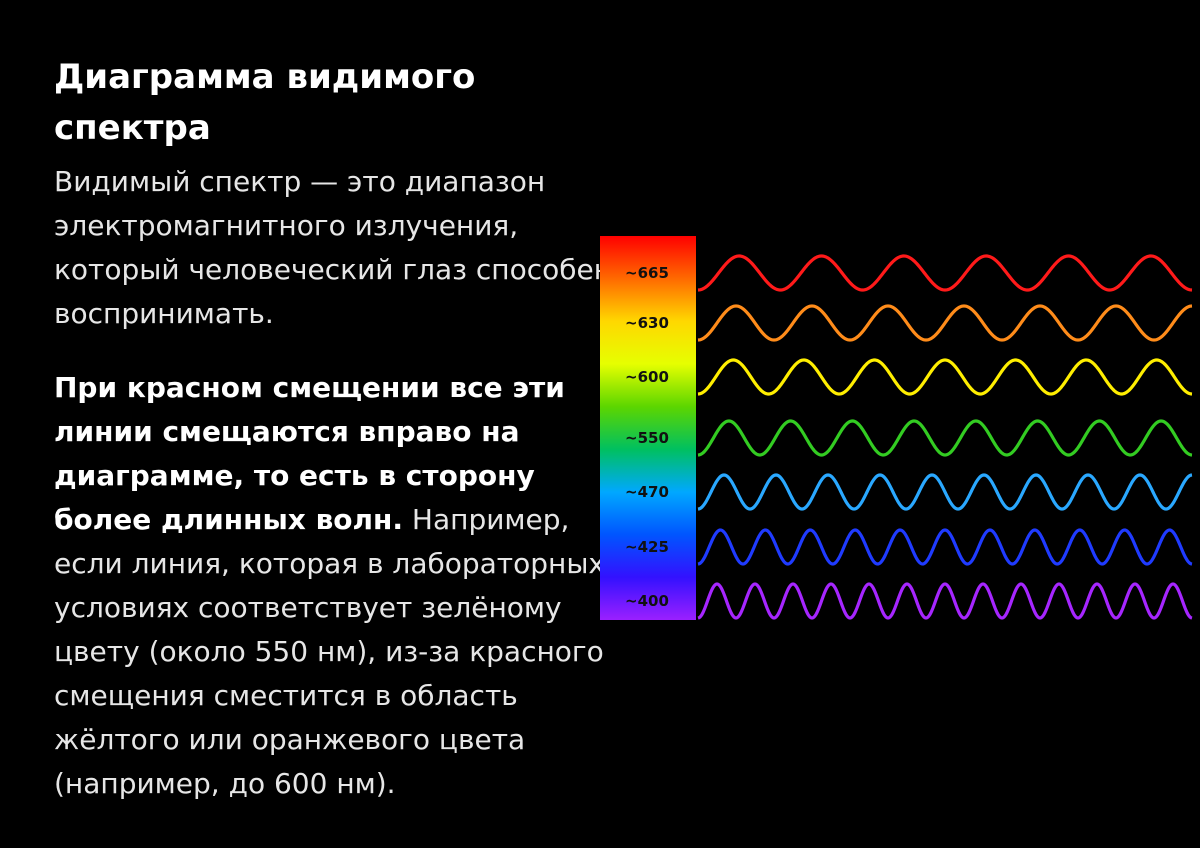 This screenshot has height=848, width=1200. Describe the element at coordinates (647, 492) in the screenshot. I see `wavelength-label: ~470` at that location.